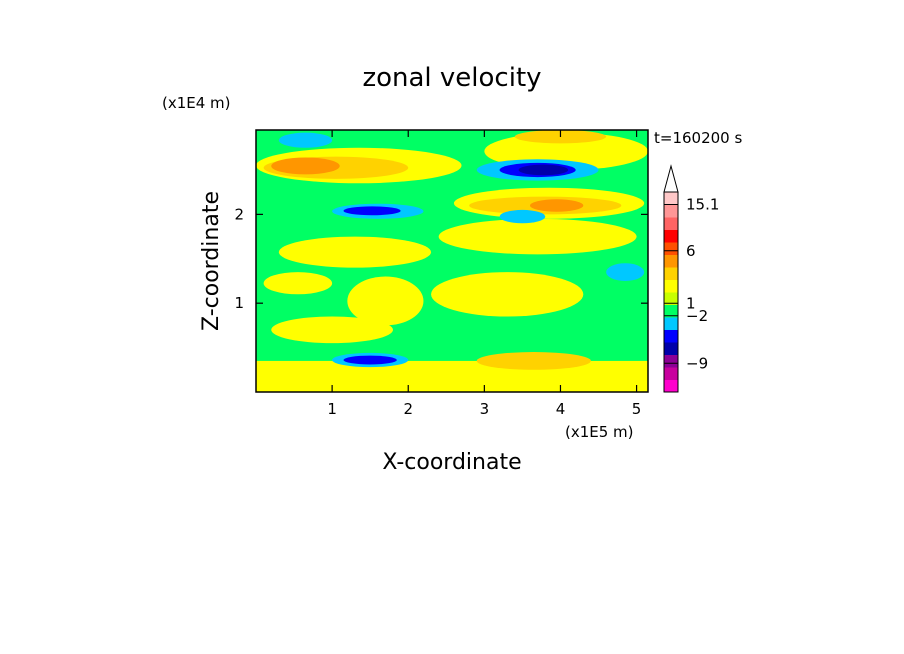  I want to click on colorbar-label: −2, so click(697, 316).